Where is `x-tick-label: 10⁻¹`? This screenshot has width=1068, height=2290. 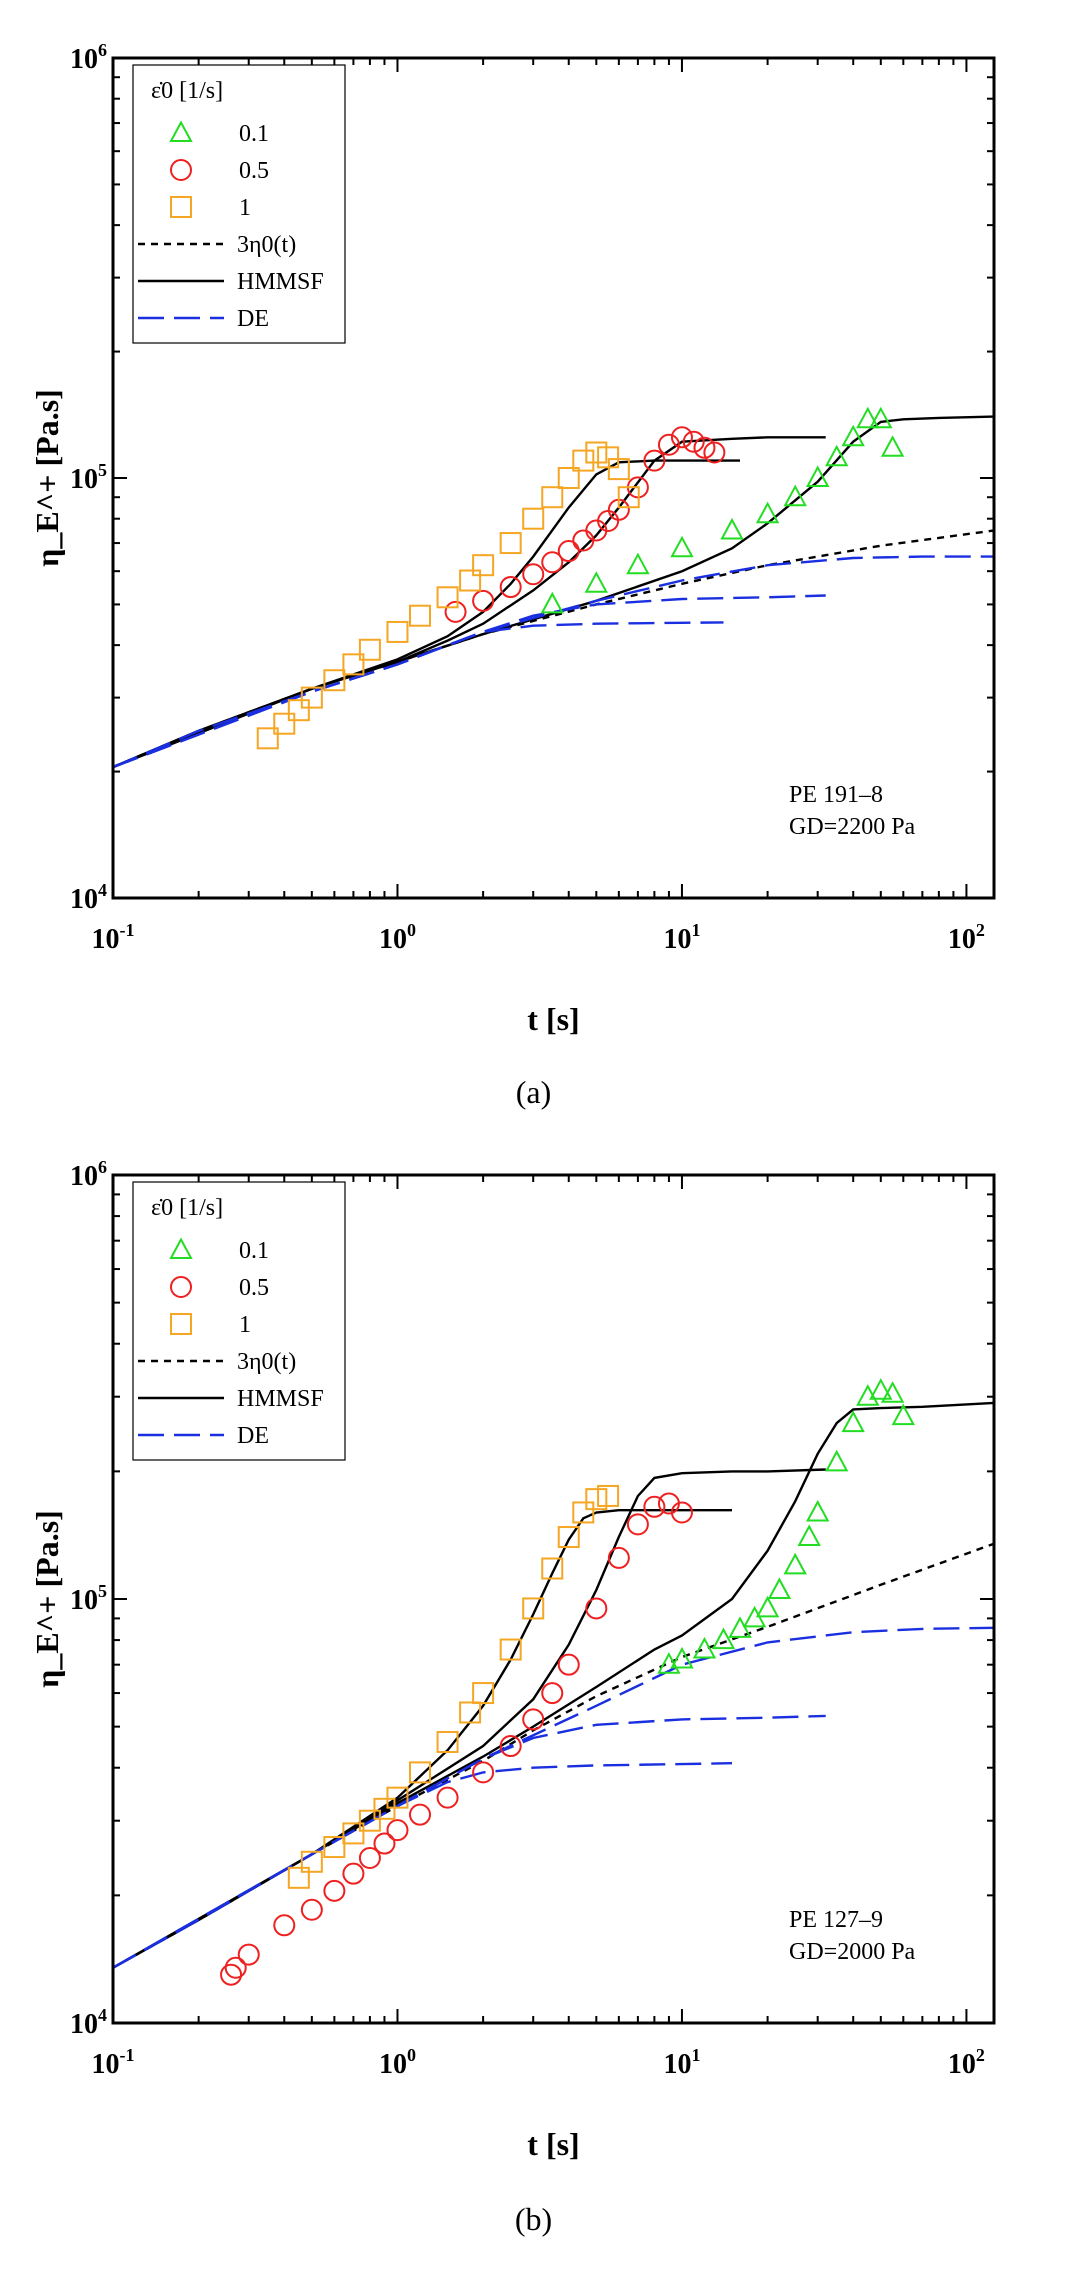 x-tick-label: 10⁻¹ is located at coordinates (113, 2062).